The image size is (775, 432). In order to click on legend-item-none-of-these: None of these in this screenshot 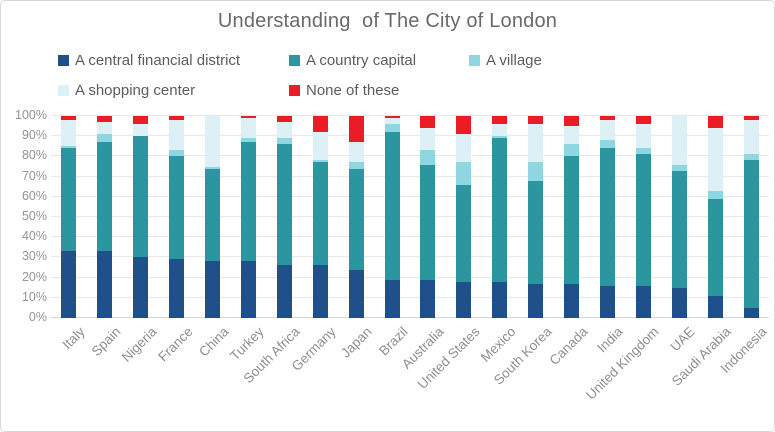, I will do `click(344, 90)`.